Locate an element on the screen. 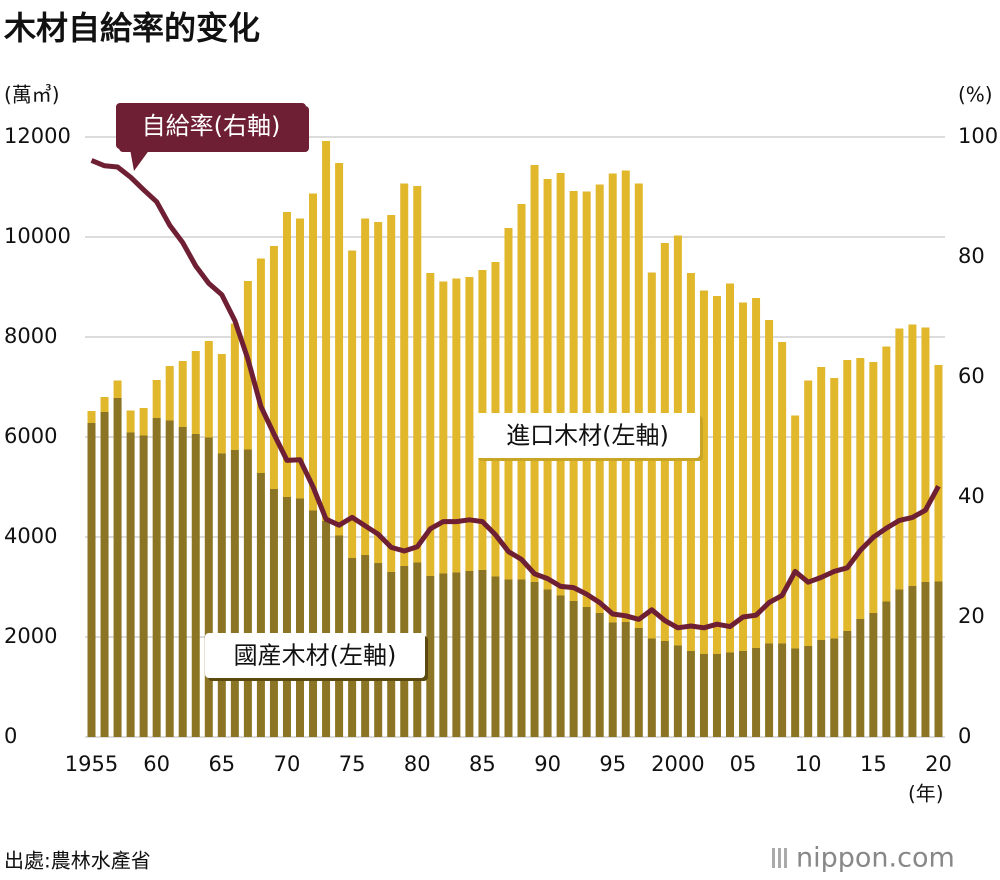  x-tick-label: 85 is located at coordinates (482, 764).